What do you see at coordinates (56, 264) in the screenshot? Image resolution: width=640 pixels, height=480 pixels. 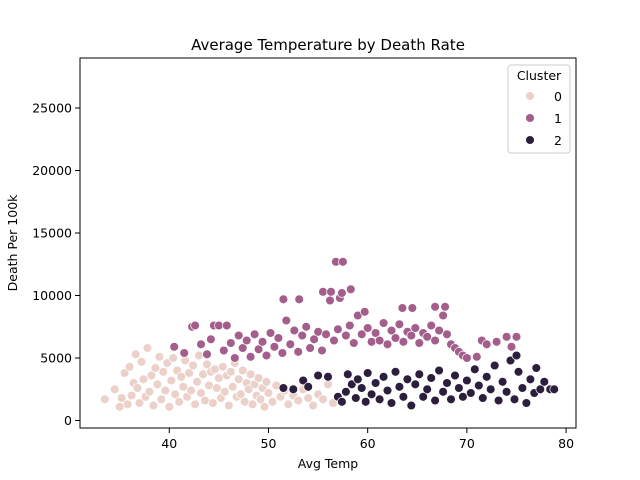 I see `y-axis: 0 5000 10000 15000 20000 25000` at bounding box center [56, 264].